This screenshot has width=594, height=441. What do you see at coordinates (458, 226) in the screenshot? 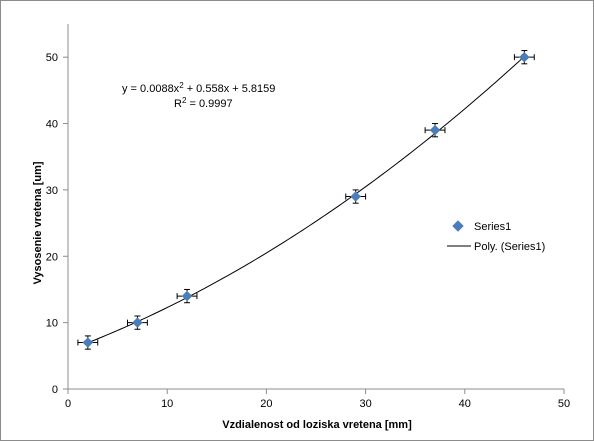
I see `legend-series-marker` at bounding box center [458, 226].